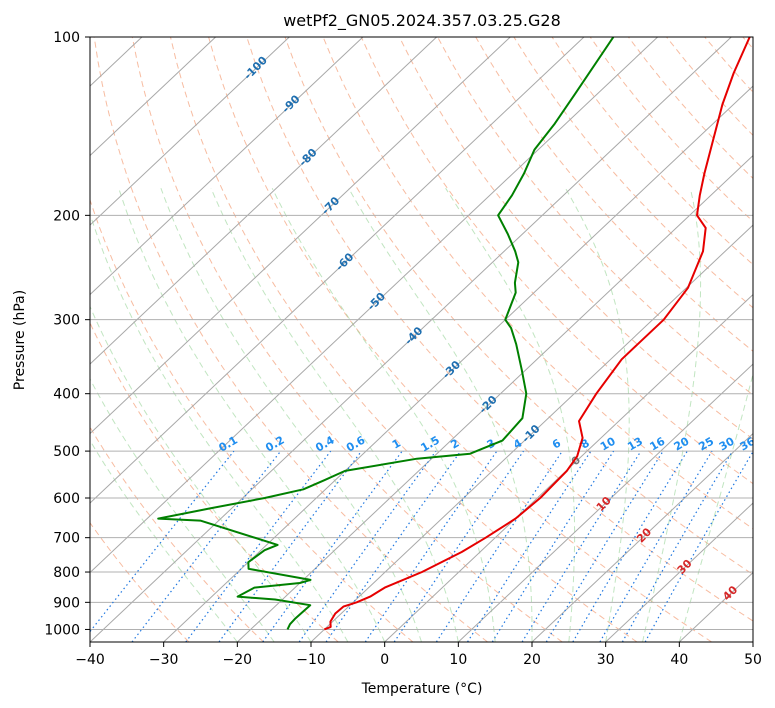 The height and width of the screenshot is (708, 775). Describe the element at coordinates (532, 660) in the screenshot. I see `x-tick-label: 20` at that location.